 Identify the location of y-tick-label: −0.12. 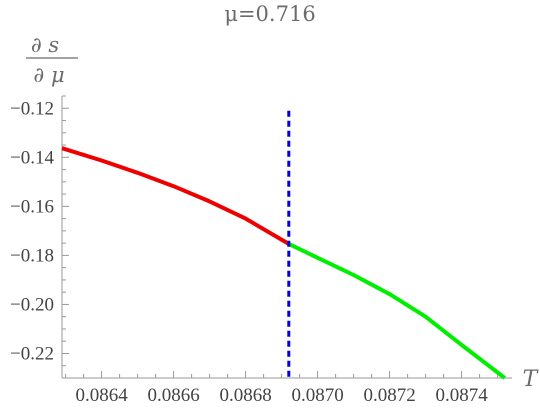
(32, 108).